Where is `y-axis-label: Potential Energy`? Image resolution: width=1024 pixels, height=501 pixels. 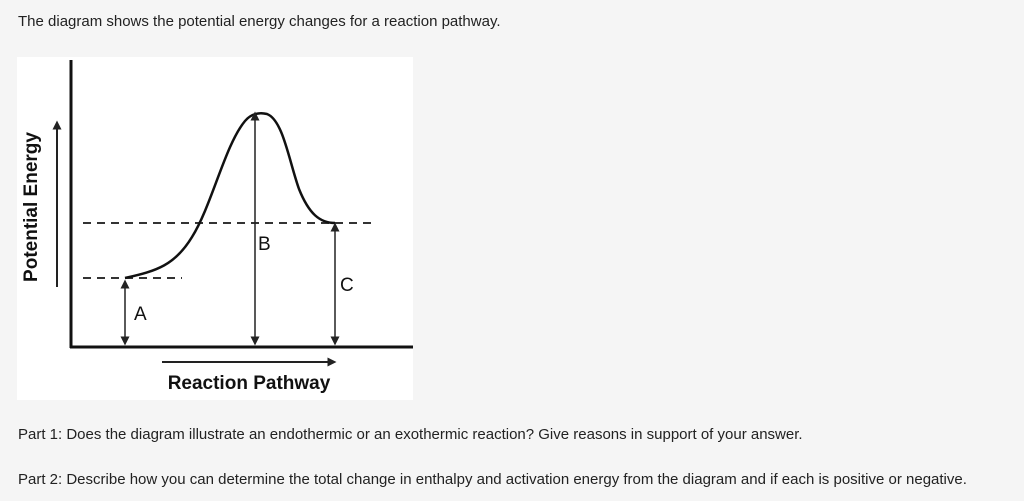
y-axis-label: Potential Energy is located at coordinates (31, 207).